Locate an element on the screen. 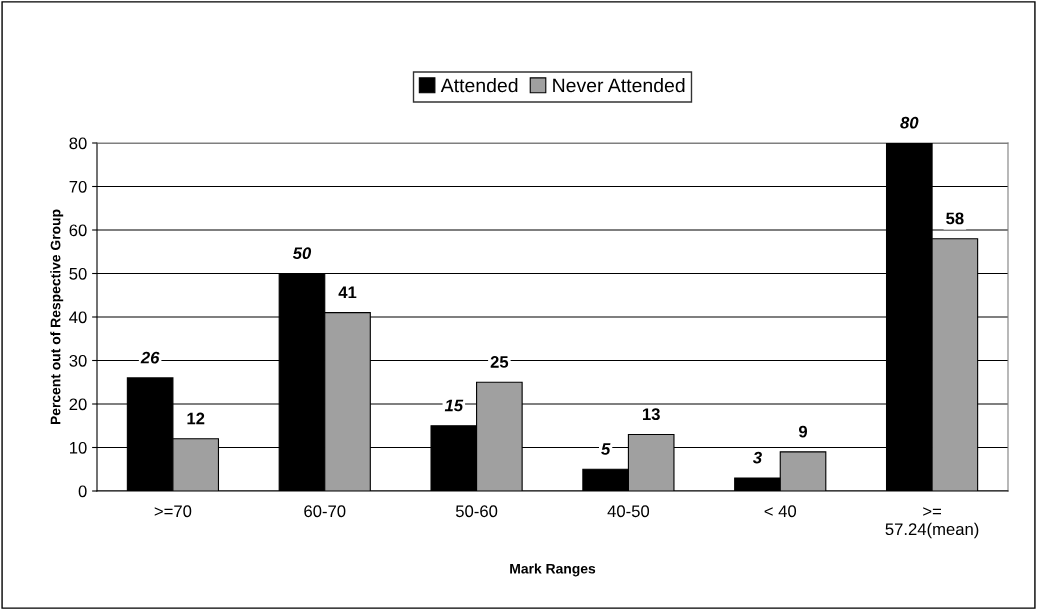 This screenshot has width=1037, height=610. y-tick-label: 70 is located at coordinates (78, 186).